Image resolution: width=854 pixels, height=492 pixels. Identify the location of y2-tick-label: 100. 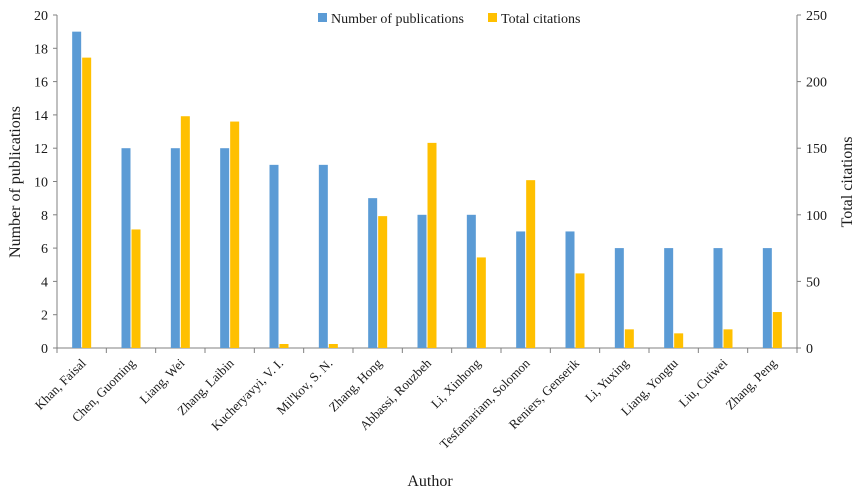
(816, 216).